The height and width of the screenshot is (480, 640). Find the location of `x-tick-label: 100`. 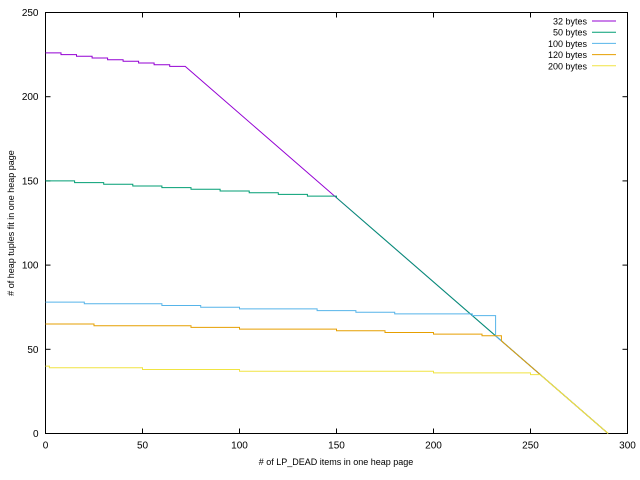

x-tick-label: 100 is located at coordinates (239, 446).